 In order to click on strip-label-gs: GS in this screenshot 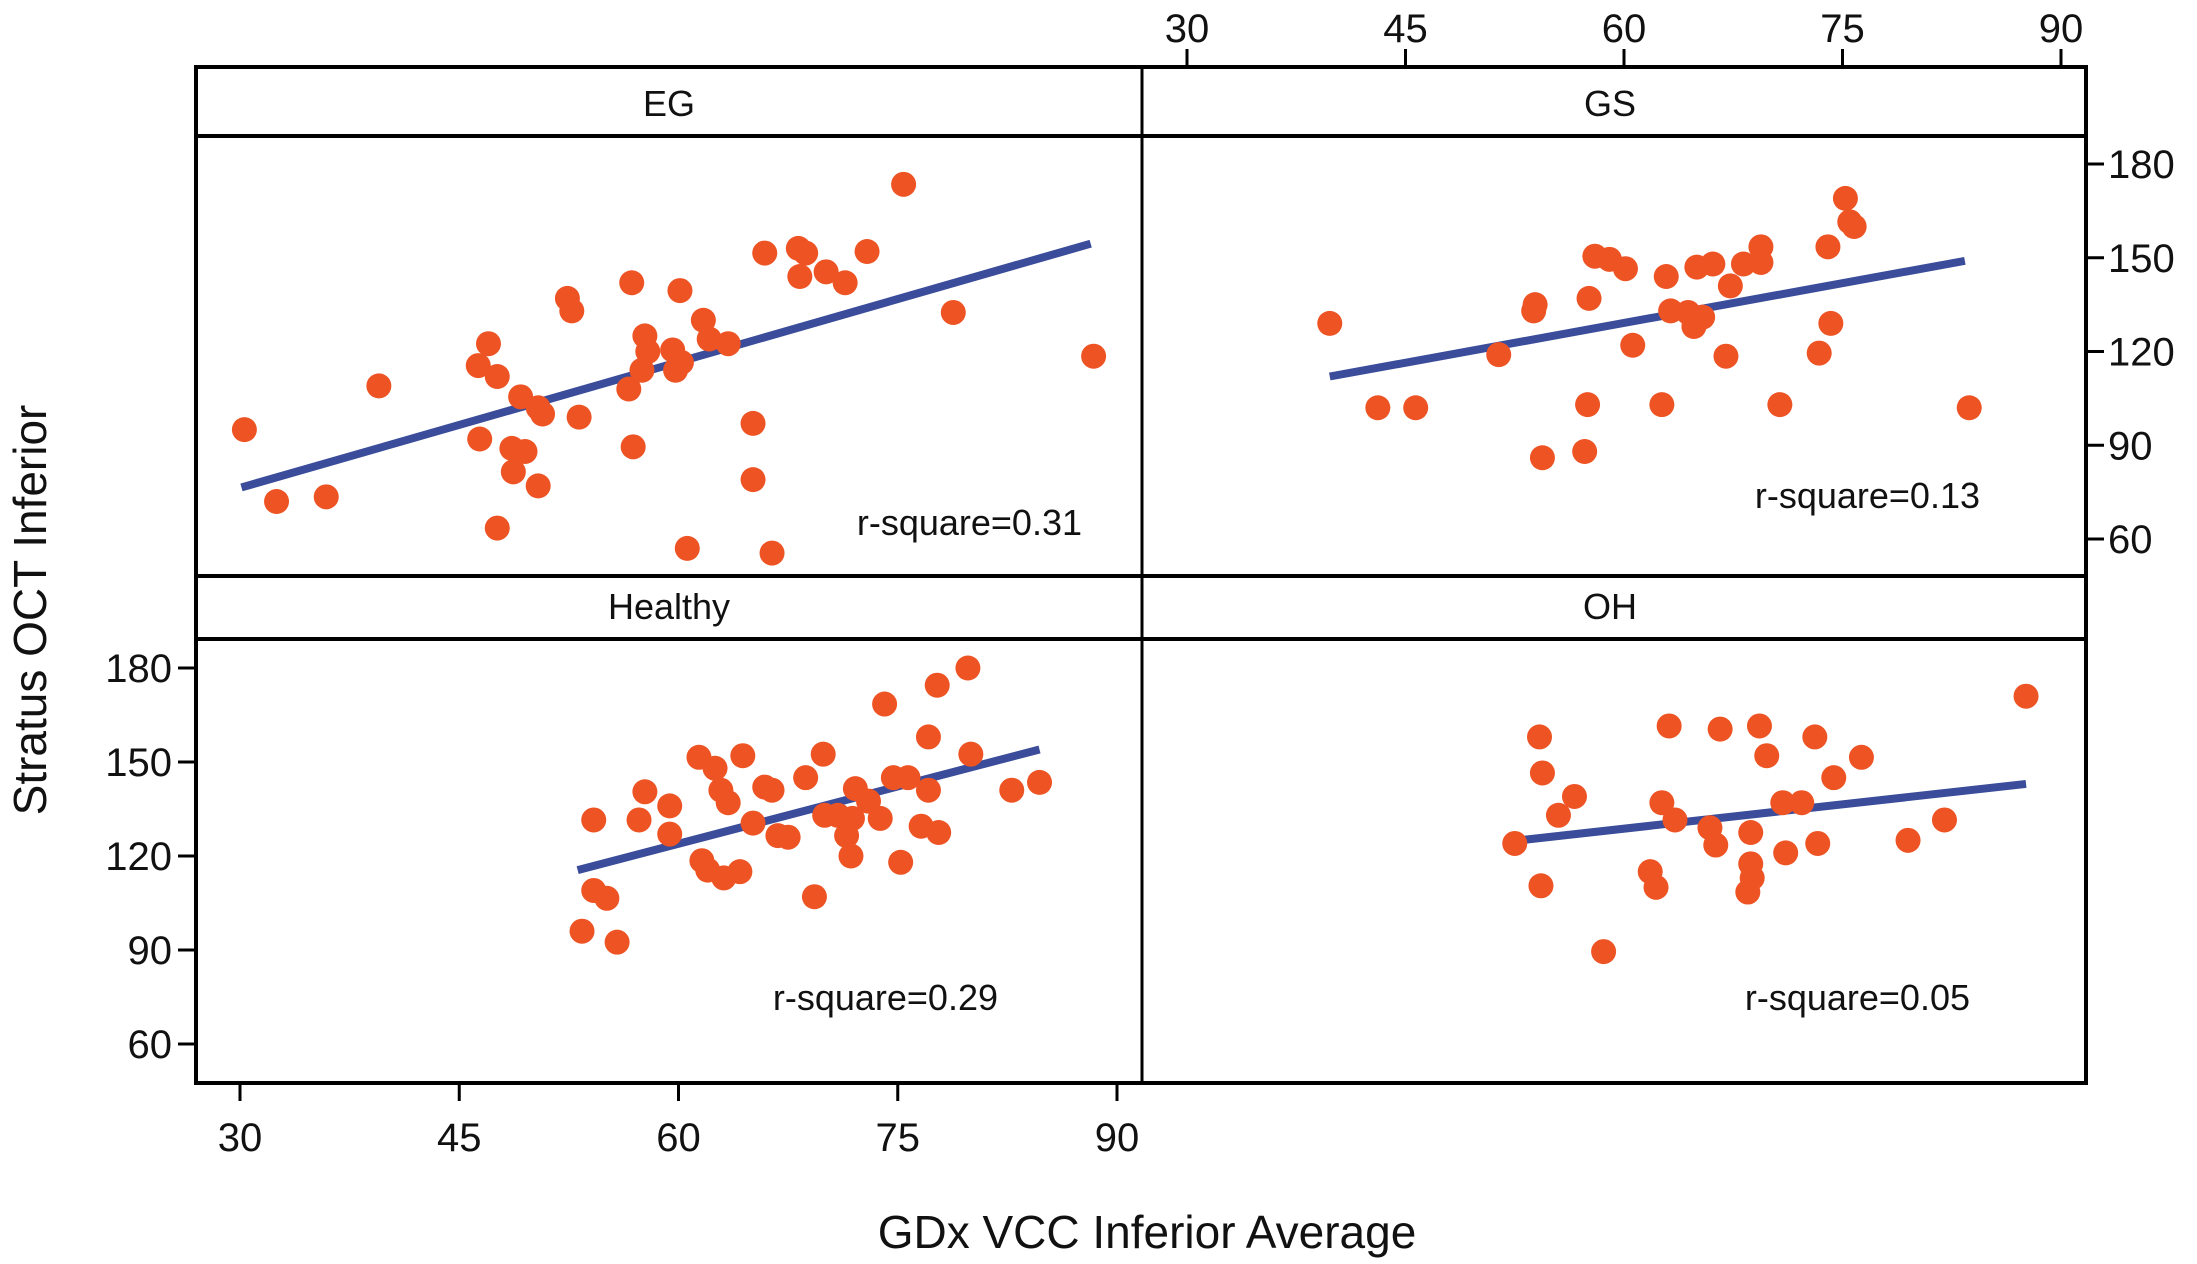, I will do `click(1610, 103)`.